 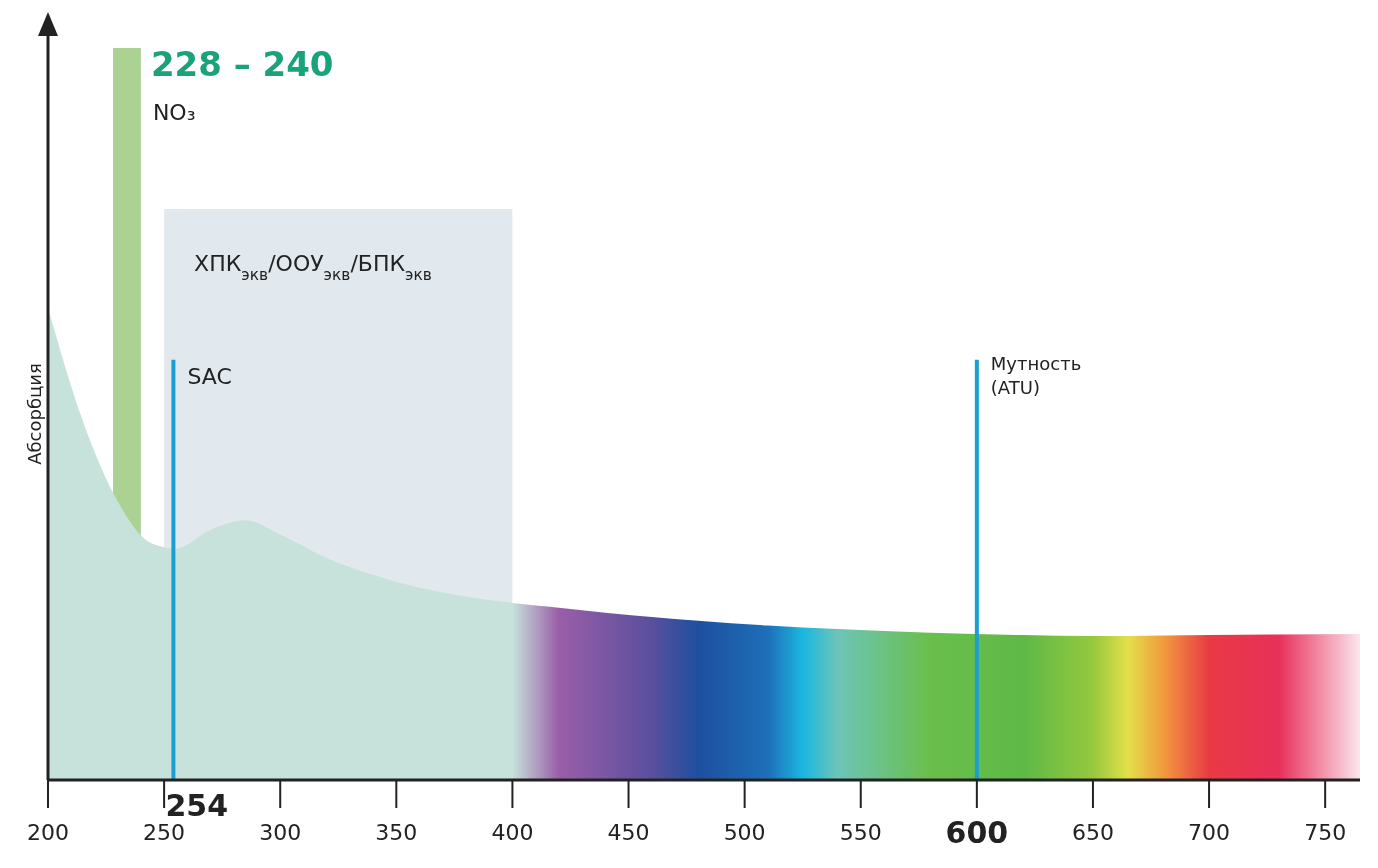 What do you see at coordinates (512, 832) in the screenshot?
I see `x-tick-label: 400` at bounding box center [512, 832].